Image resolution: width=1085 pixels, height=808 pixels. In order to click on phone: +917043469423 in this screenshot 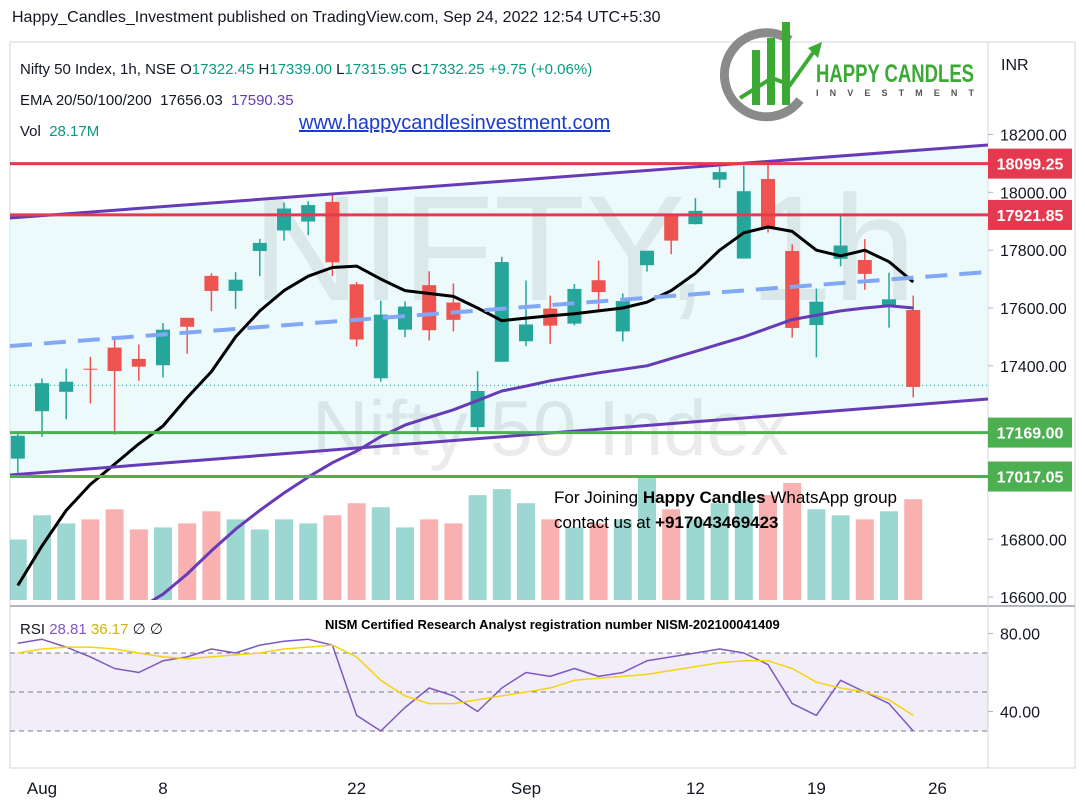, I will do `click(717, 522)`.